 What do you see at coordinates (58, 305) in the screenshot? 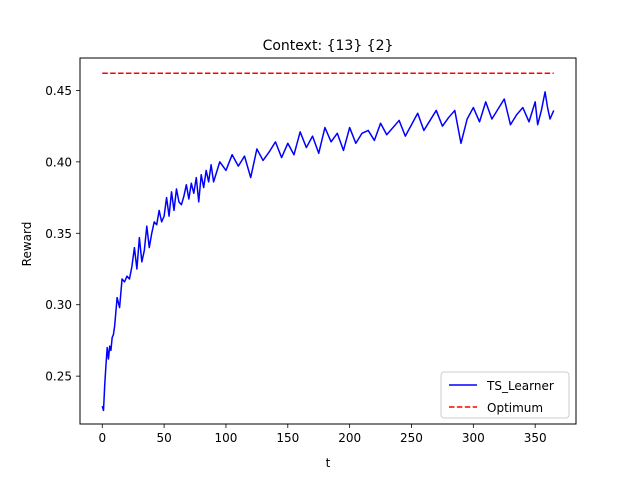
I see `y-tick-label: 0.30` at bounding box center [58, 305].